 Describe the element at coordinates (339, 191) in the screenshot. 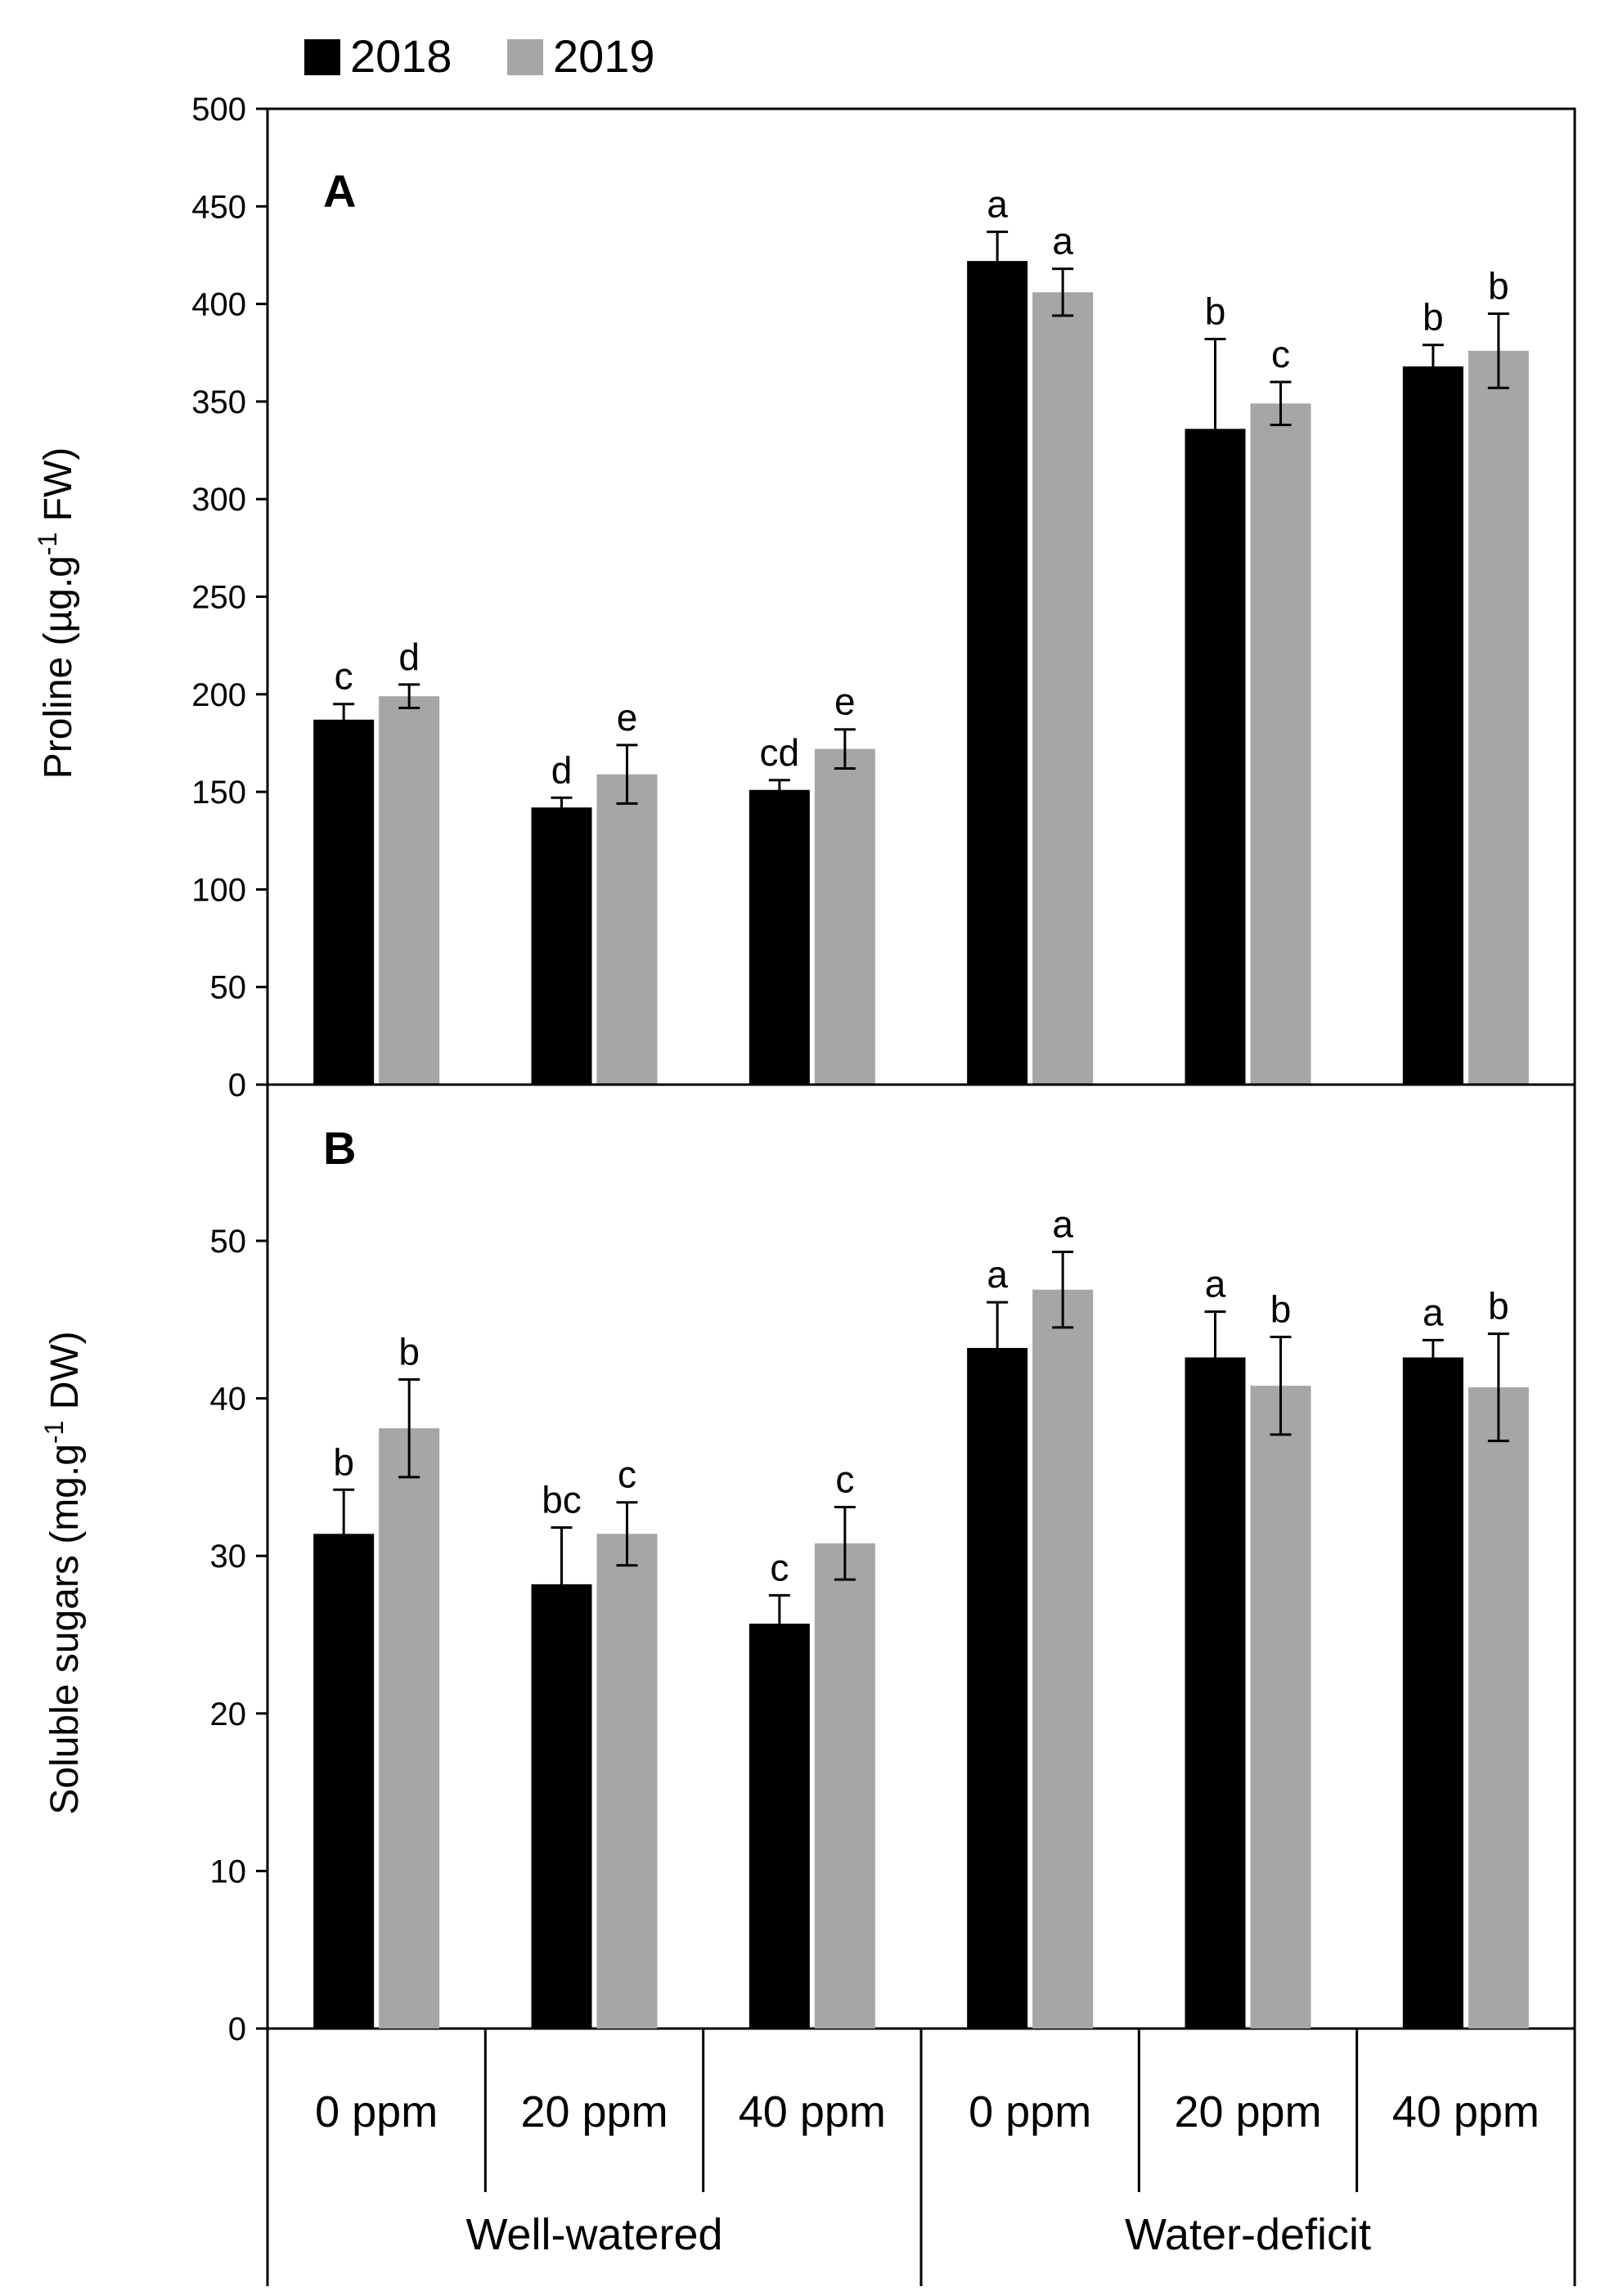

I see `panel-letter: A` at that location.